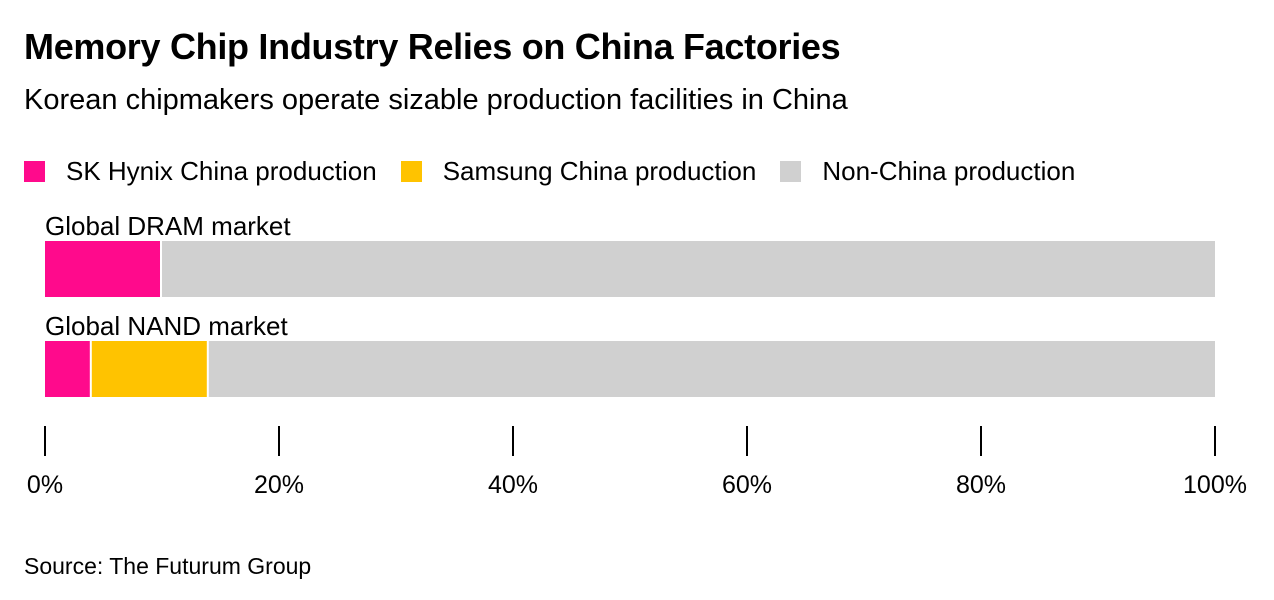 Image resolution: width=1274 pixels, height=600 pixels. What do you see at coordinates (688, 269) in the screenshot?
I see `bar-segment-non-china-production-global-dram-market` at bounding box center [688, 269].